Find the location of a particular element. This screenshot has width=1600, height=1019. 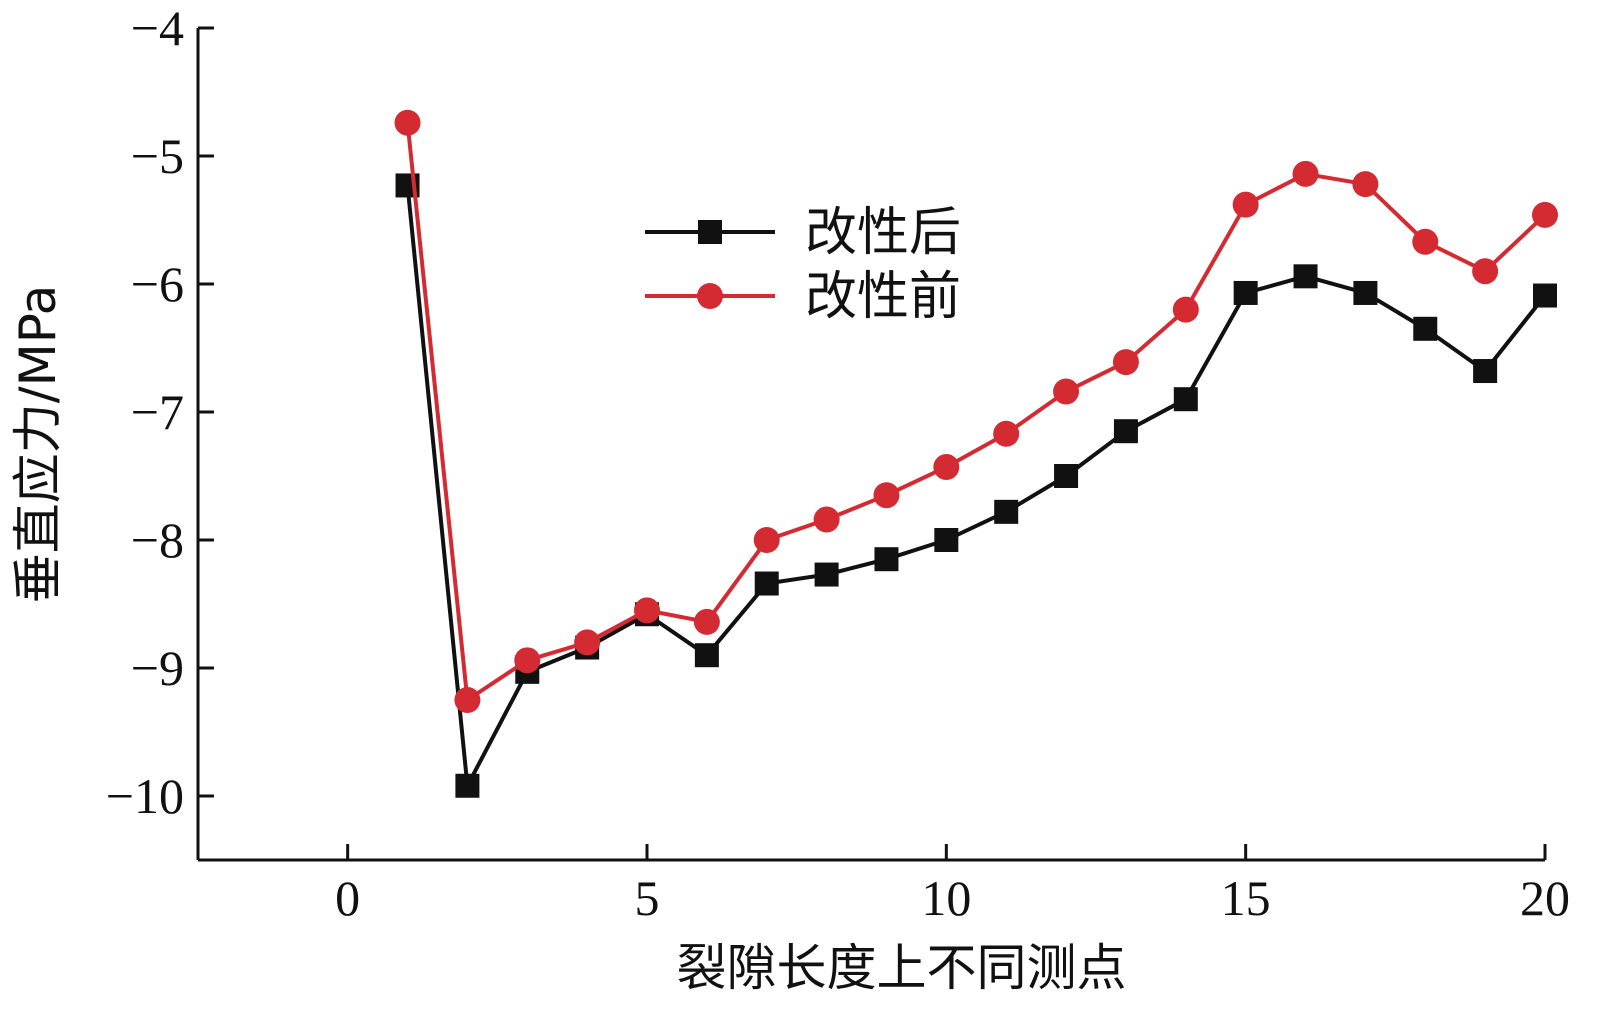

x-tick-label: 0 is located at coordinates (347, 898).